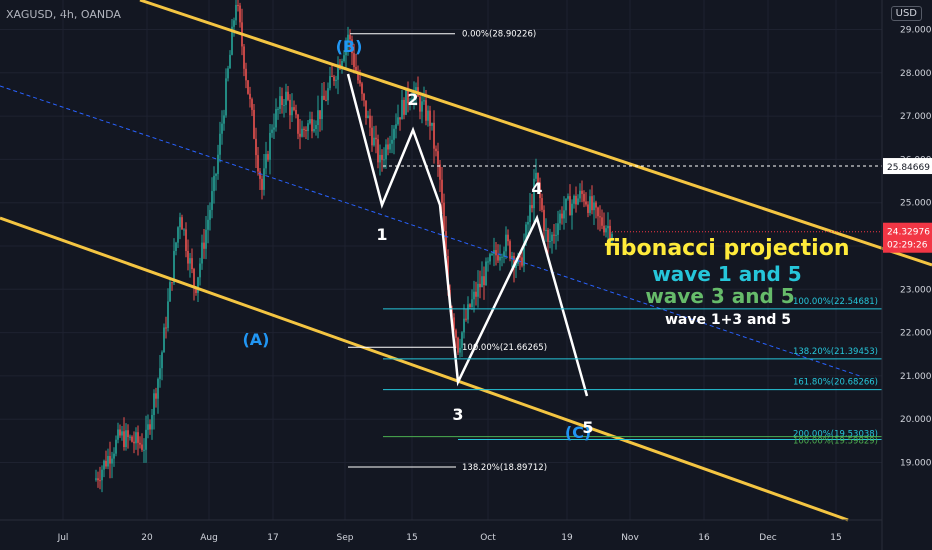 Image resolution: width=932 pixels, height=550 pixels. Describe the element at coordinates (499, 35) in the screenshot. I see `fib-level-label: 0.00%(28.90226)` at that location.